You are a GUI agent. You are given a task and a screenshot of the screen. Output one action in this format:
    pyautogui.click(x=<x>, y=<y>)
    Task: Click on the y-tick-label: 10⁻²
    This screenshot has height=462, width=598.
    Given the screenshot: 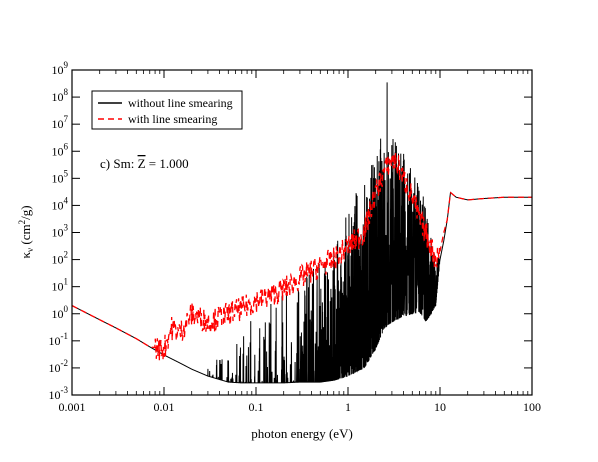 What is the action you would take?
    pyautogui.click(x=59, y=366)
    